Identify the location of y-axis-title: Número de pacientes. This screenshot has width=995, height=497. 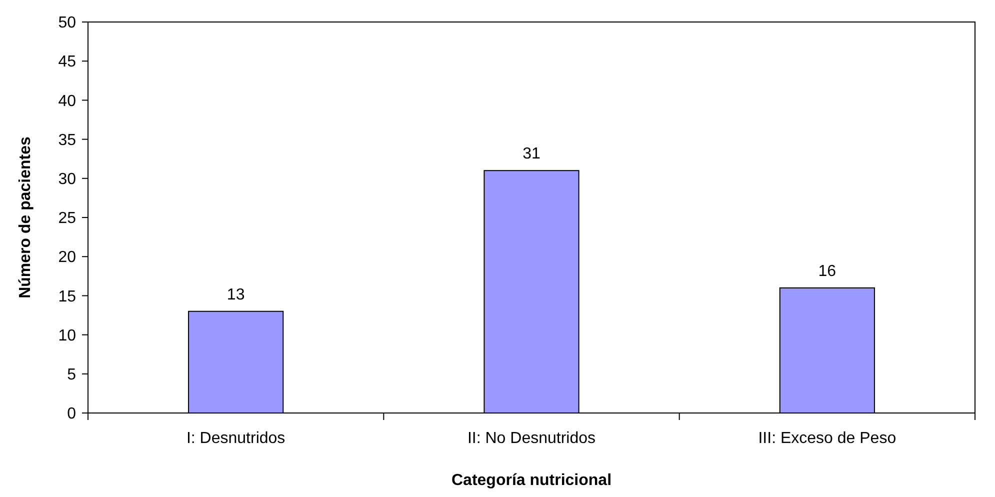
(25, 217).